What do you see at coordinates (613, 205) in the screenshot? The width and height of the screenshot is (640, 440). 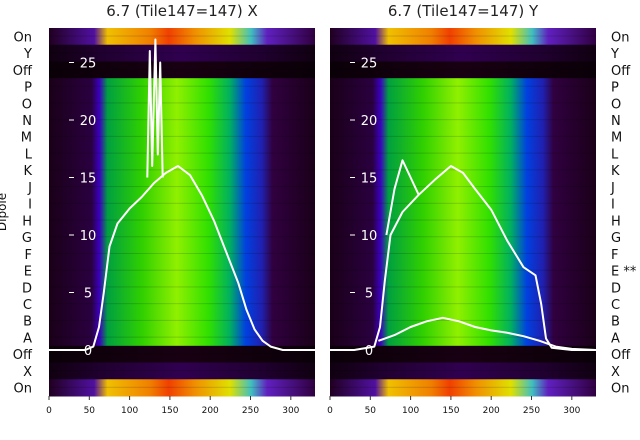 I see `row-label: I` at bounding box center [613, 205].